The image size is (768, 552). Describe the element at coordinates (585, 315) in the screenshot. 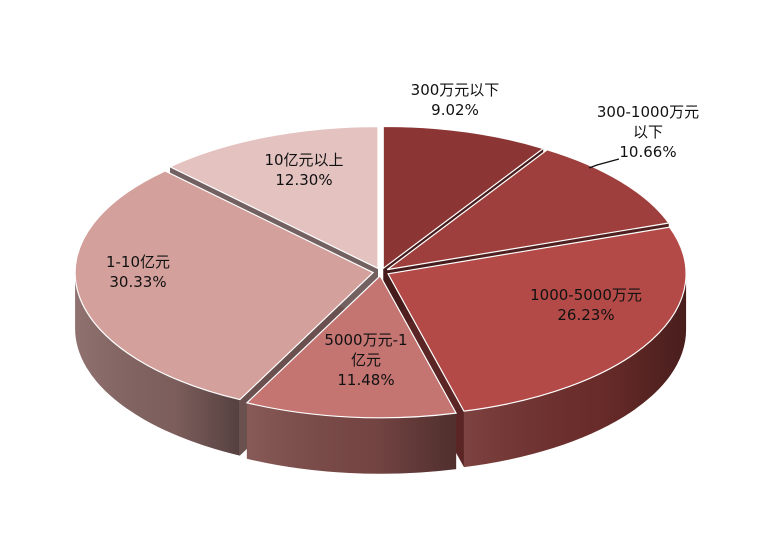

I see `slice-value-label: 26.23%` at that location.